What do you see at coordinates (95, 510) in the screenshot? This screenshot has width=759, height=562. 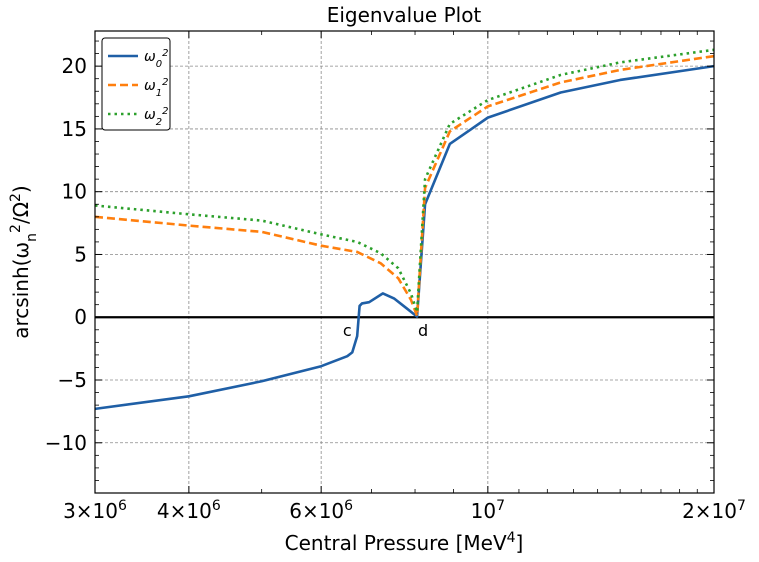 I see `x-tick-label: 3×106` at bounding box center [95, 510].